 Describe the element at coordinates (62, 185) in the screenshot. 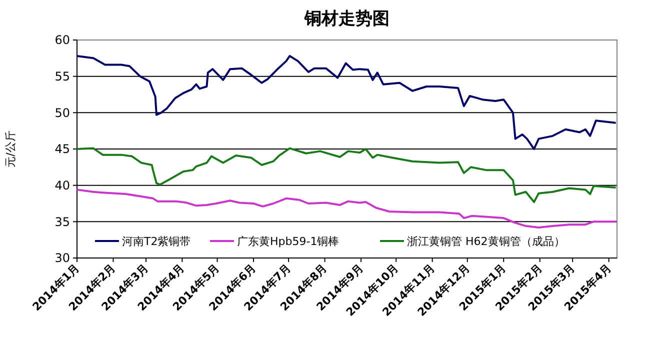

I see `y-tick-label: 40` at that location.